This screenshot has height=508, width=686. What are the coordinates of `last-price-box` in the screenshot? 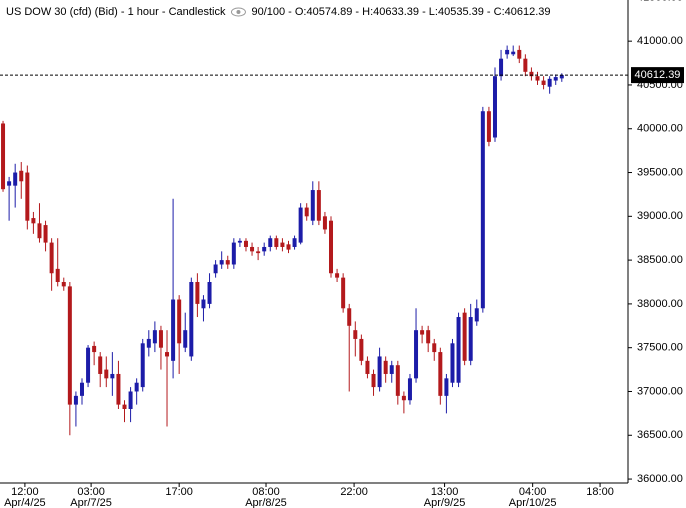 It's located at (657, 75).